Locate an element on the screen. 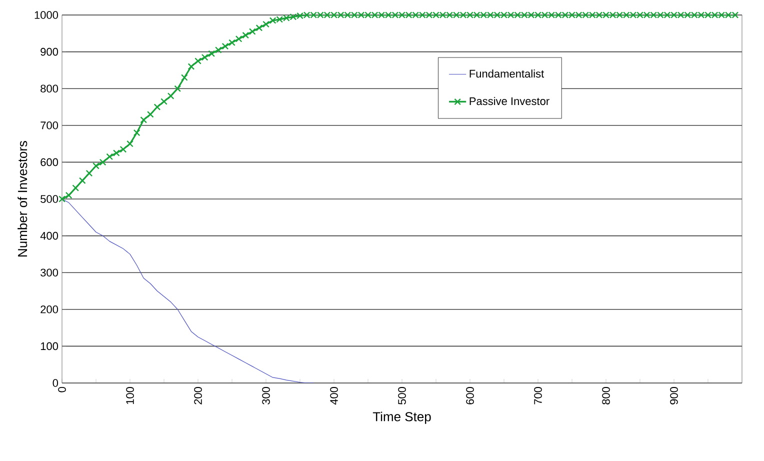 Image resolution: width=764 pixels, height=461 pixels. x-tick-label: 600 is located at coordinates (470, 395).